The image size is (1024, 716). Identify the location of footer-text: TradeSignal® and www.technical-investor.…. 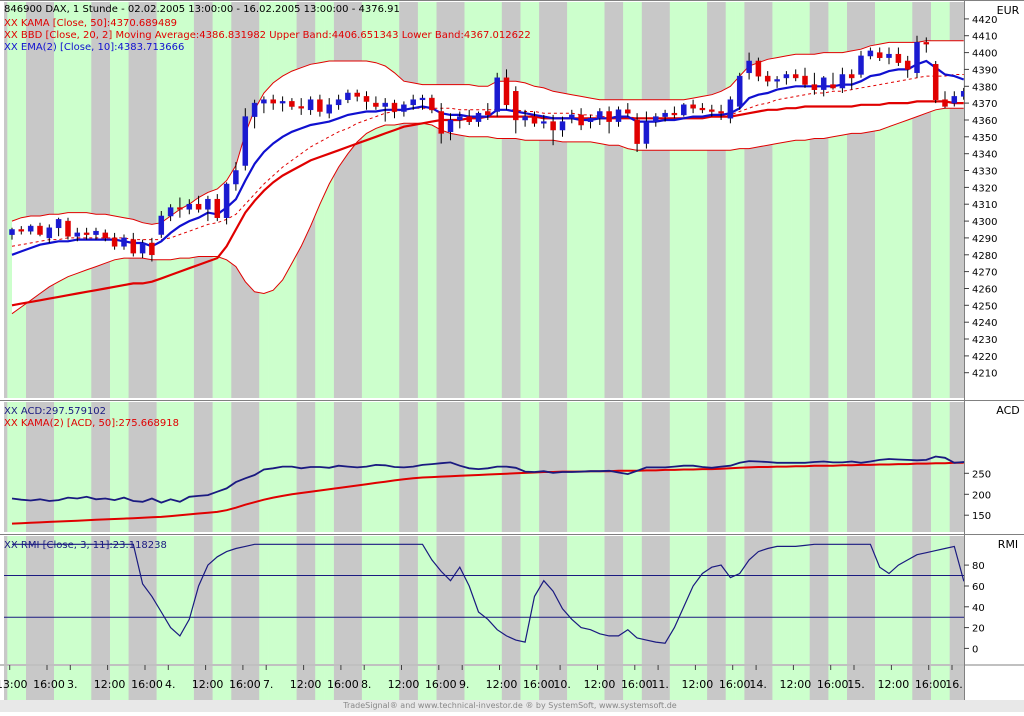
(509, 705).